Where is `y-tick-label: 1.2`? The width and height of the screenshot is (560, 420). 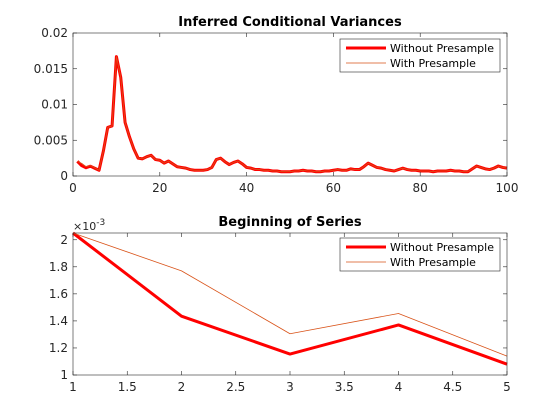 y-tick-label: 1.2 is located at coordinates (58, 348).